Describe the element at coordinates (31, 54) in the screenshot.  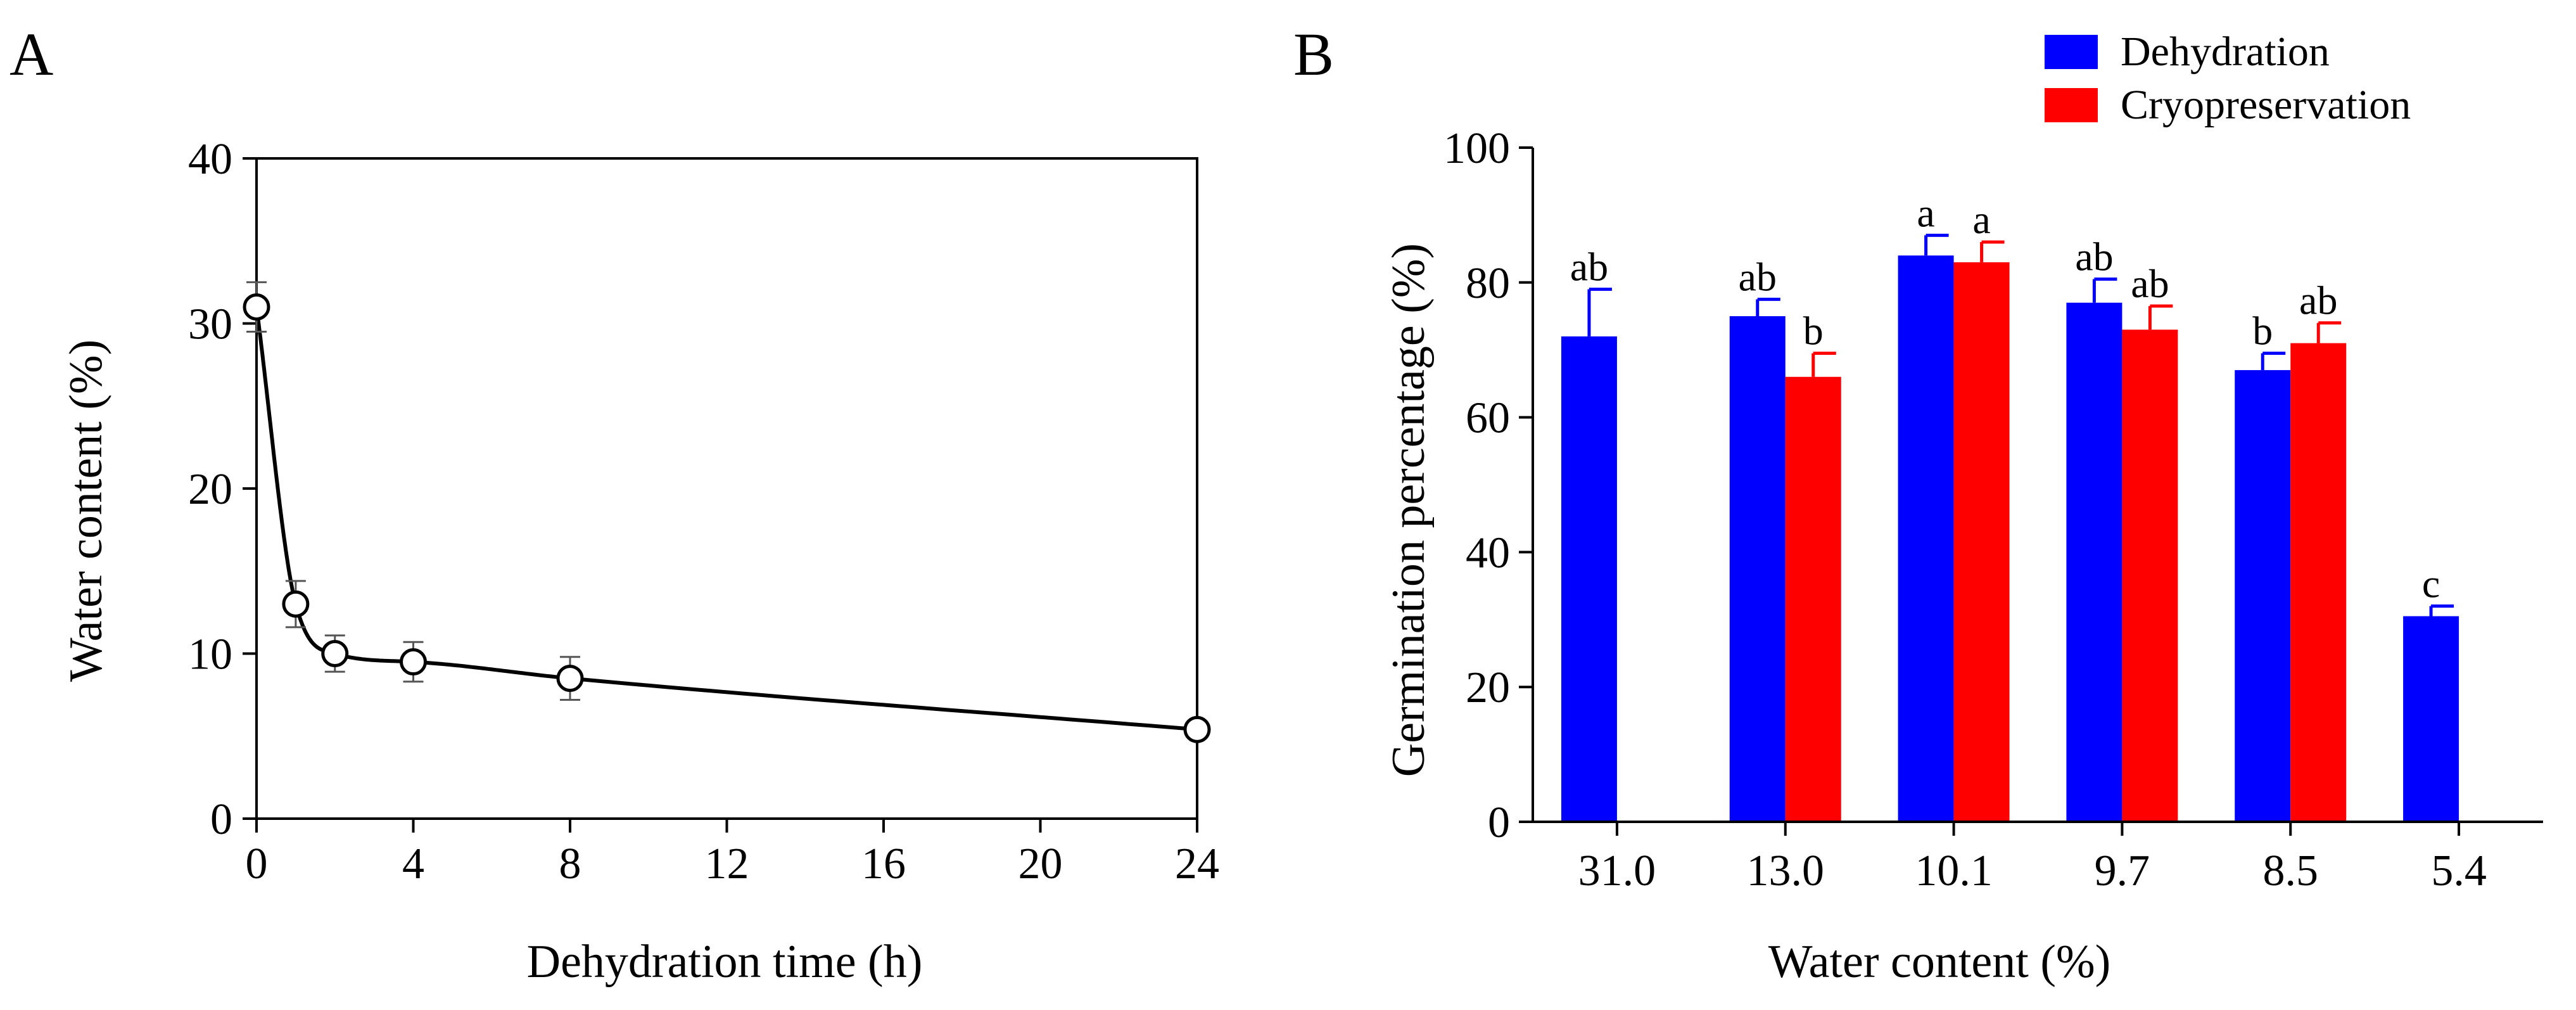
I see `panel-a-letter: A` at that location.